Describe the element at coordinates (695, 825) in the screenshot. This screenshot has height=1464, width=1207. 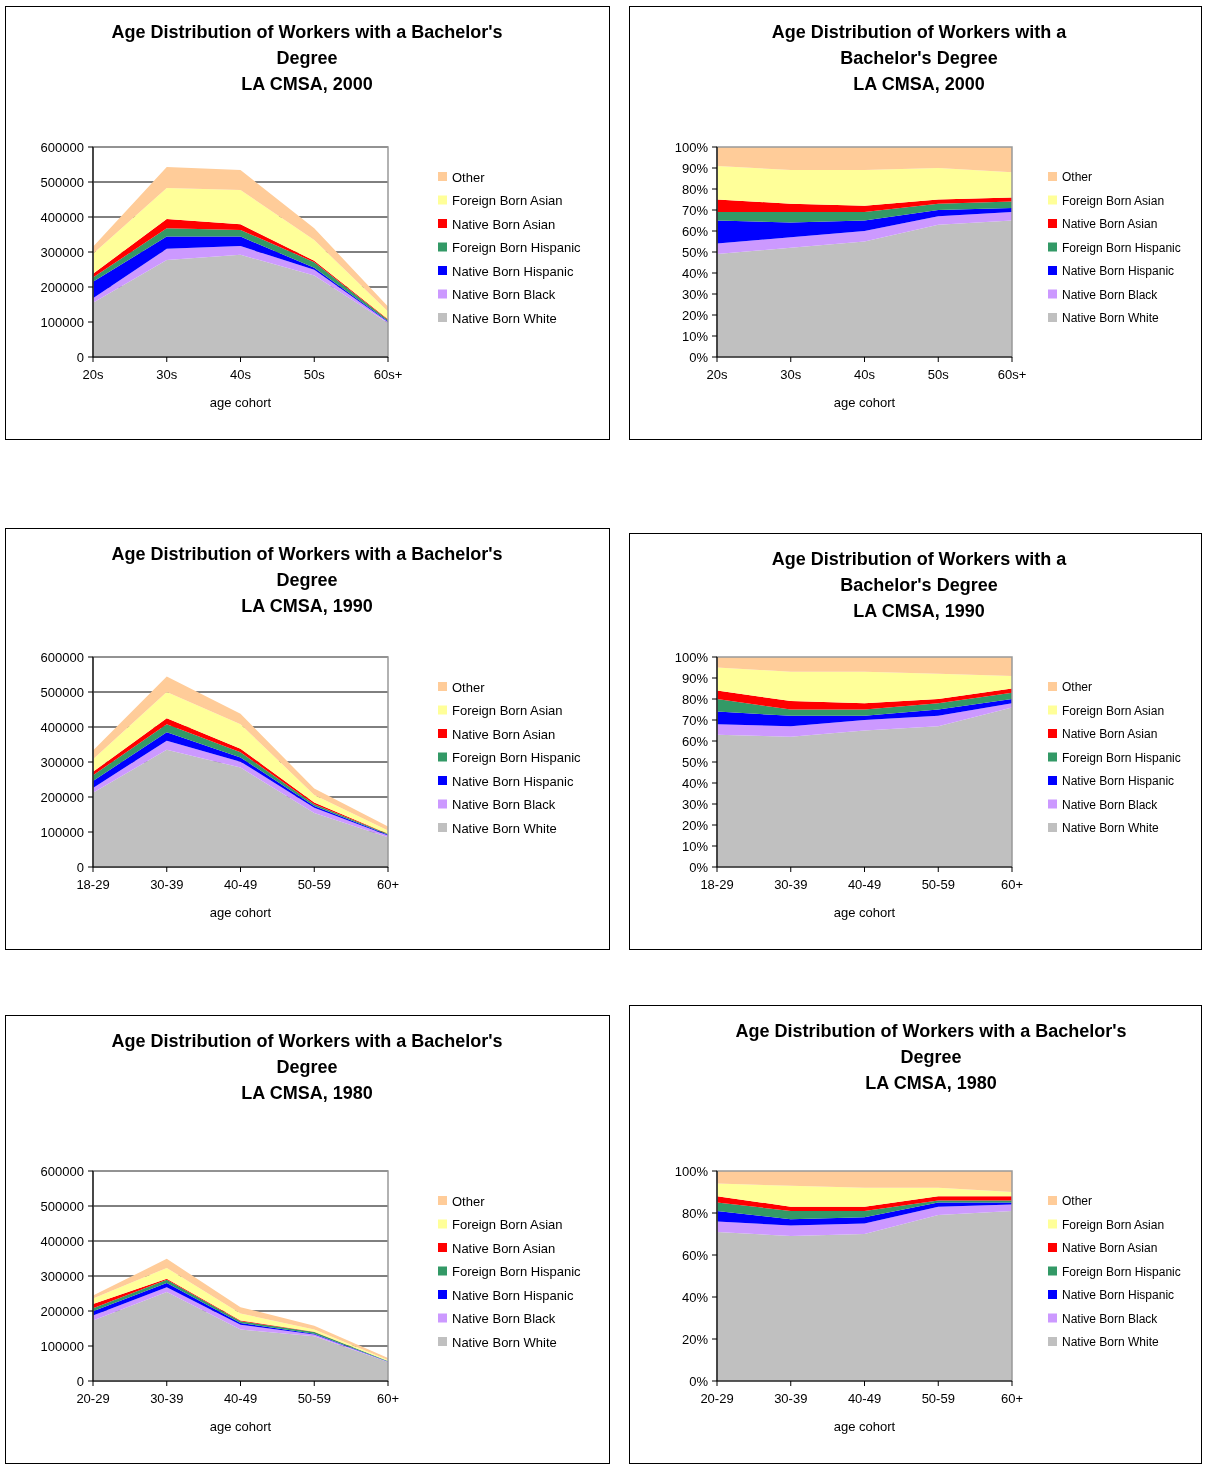
I see `y-tick-label: 20%` at that location.